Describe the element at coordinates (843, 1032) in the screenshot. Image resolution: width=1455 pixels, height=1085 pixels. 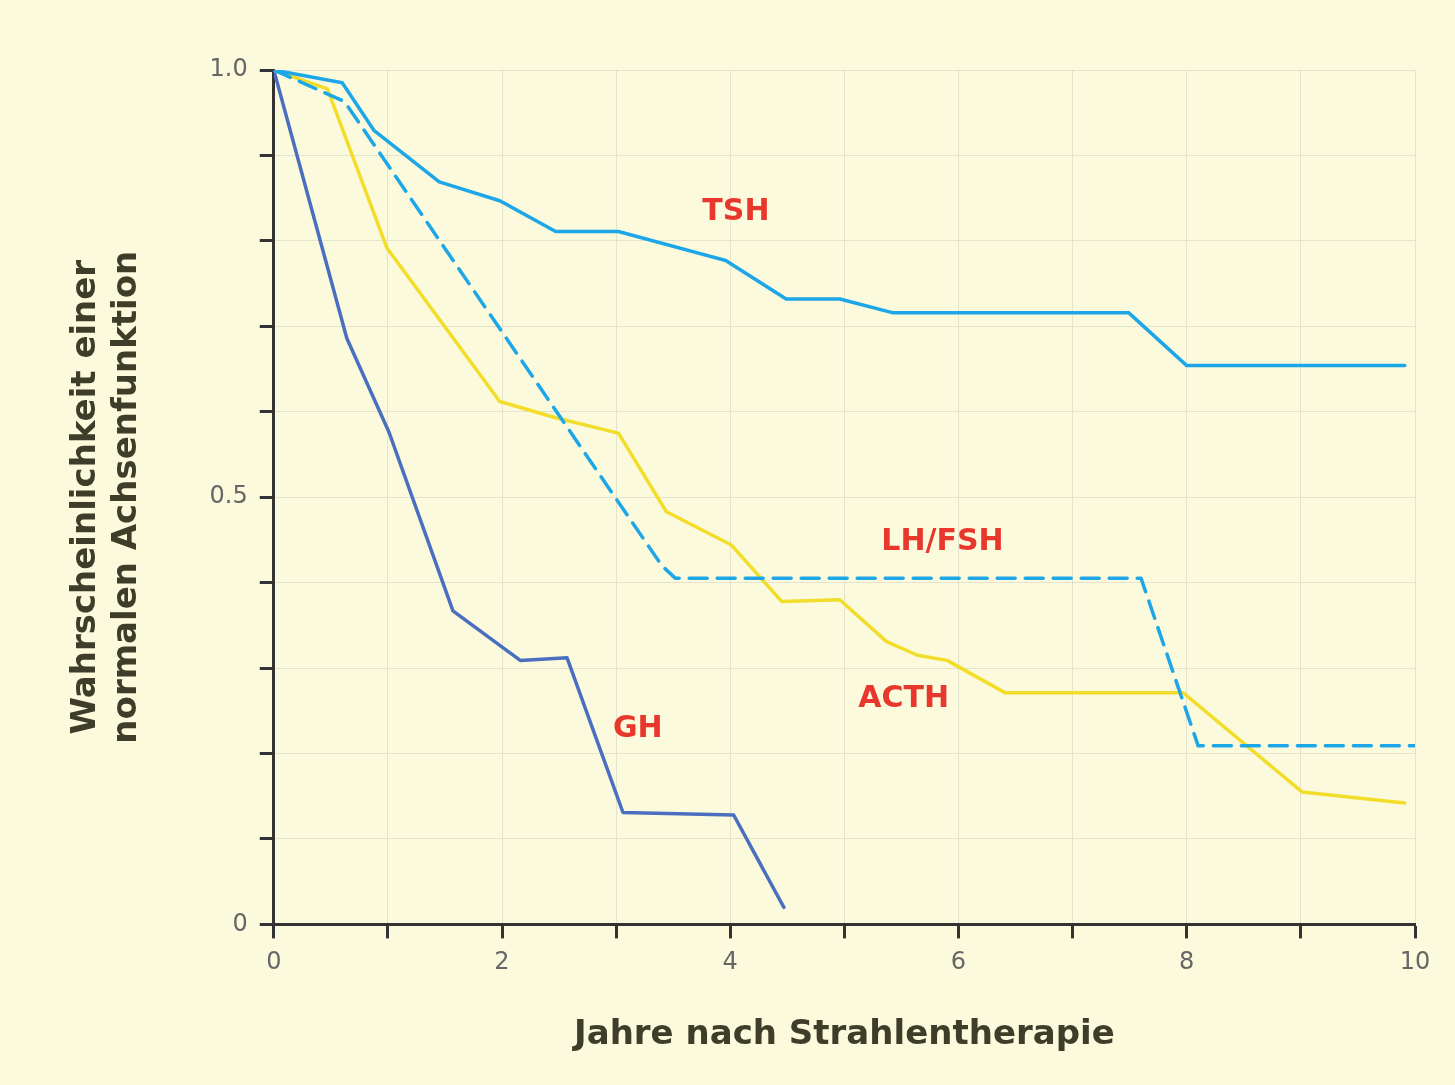
I see `x-axis-title: Jahre nach Strahlentherapie` at that location.